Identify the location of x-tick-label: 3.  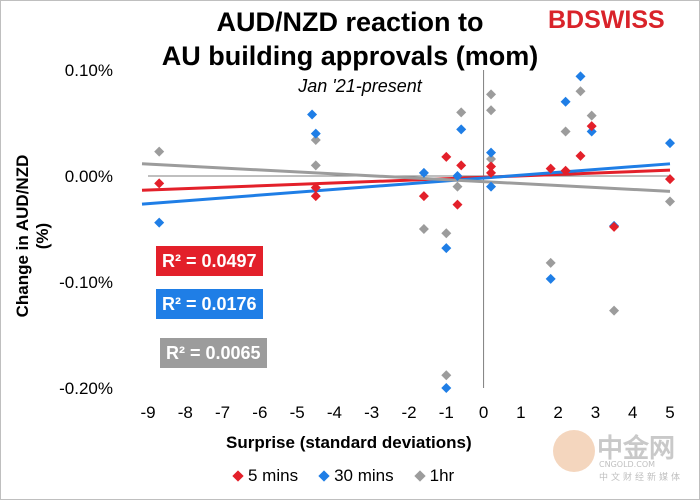
(595, 412).